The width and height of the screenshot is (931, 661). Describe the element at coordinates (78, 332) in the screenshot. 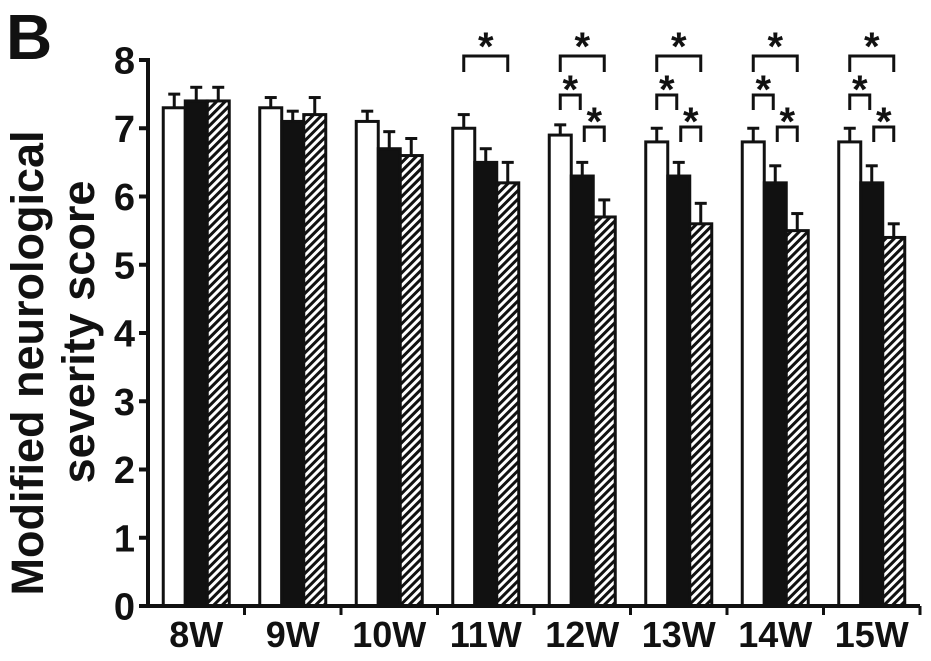

I see `y-axis-label-line-2: severity score` at that location.